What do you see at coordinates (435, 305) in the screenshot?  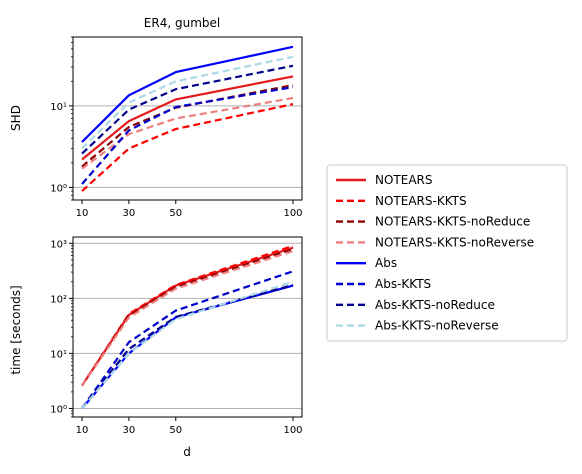 I see `legend-label: Abs-KKTS-noReduce` at bounding box center [435, 305].